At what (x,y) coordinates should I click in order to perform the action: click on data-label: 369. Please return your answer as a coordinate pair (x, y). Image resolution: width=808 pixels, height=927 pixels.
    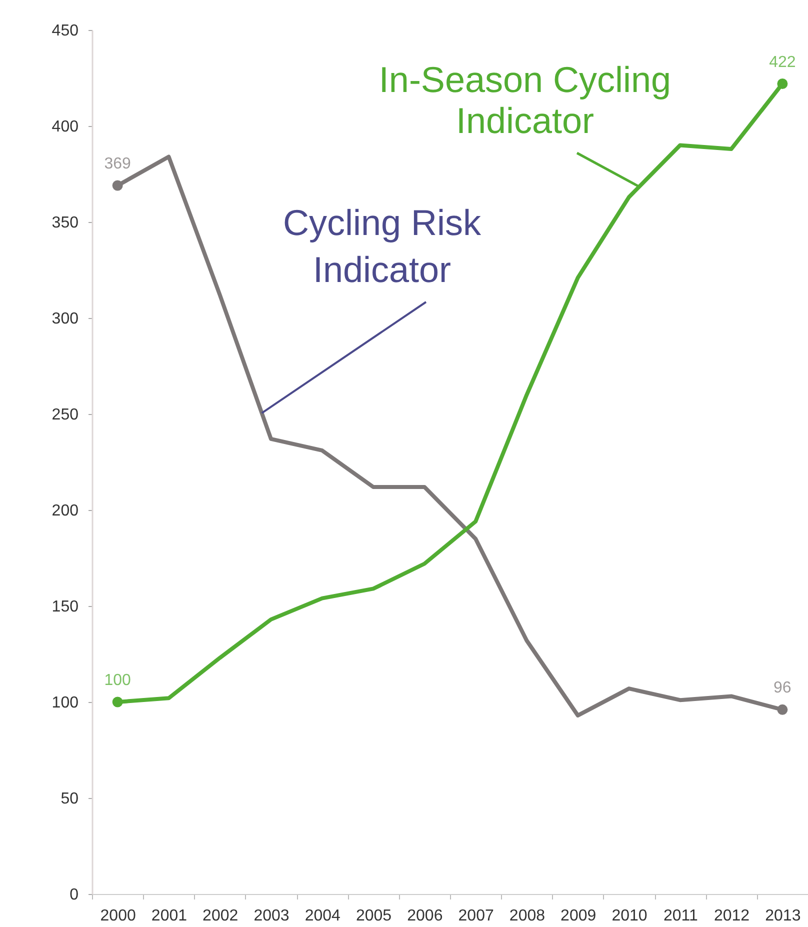
    Looking at the image, I should click on (118, 164).